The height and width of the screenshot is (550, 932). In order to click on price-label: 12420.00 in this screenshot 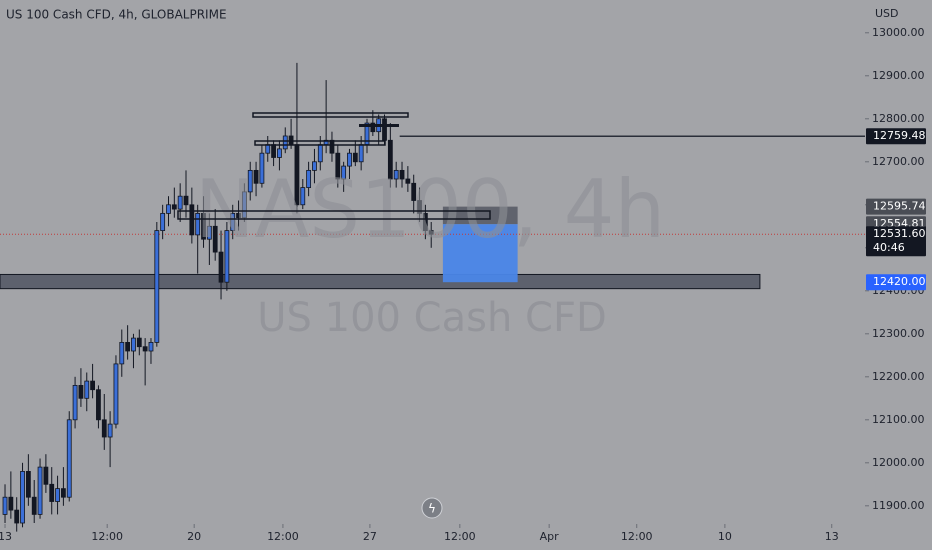, I will do `click(899, 281)`.